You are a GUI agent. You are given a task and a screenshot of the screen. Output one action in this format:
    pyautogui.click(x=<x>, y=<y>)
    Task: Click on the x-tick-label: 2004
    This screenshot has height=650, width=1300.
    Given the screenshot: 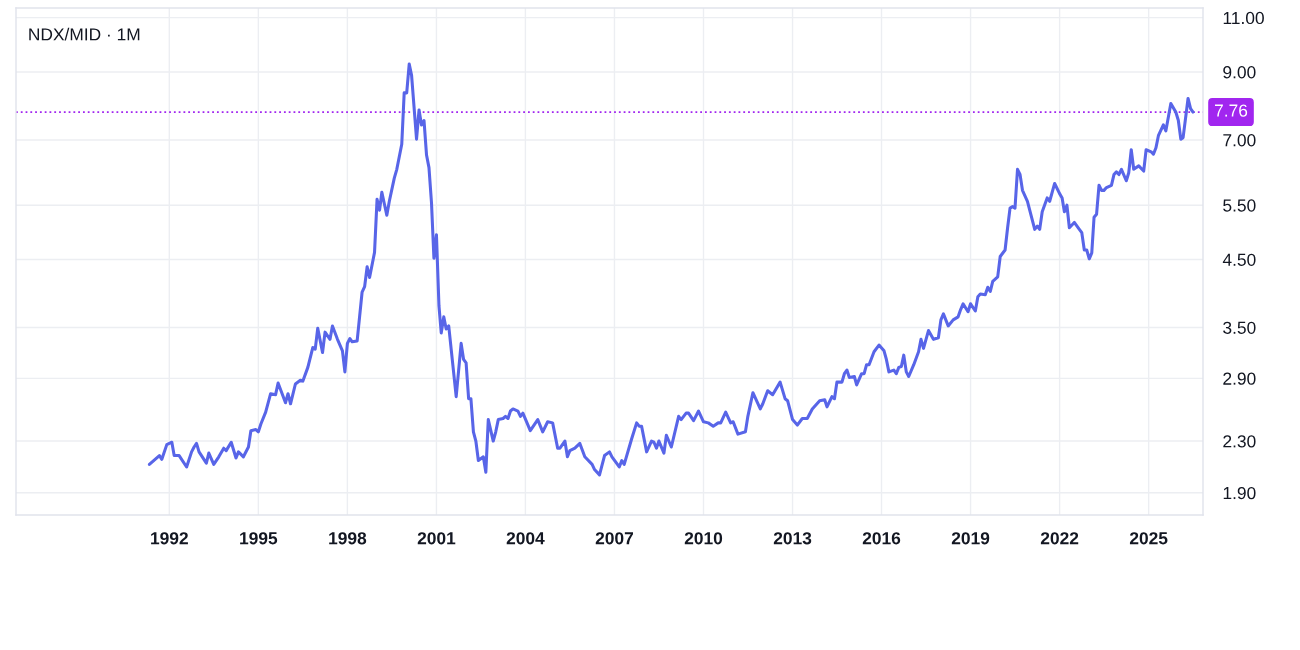 What is the action you would take?
    pyautogui.click(x=525, y=538)
    